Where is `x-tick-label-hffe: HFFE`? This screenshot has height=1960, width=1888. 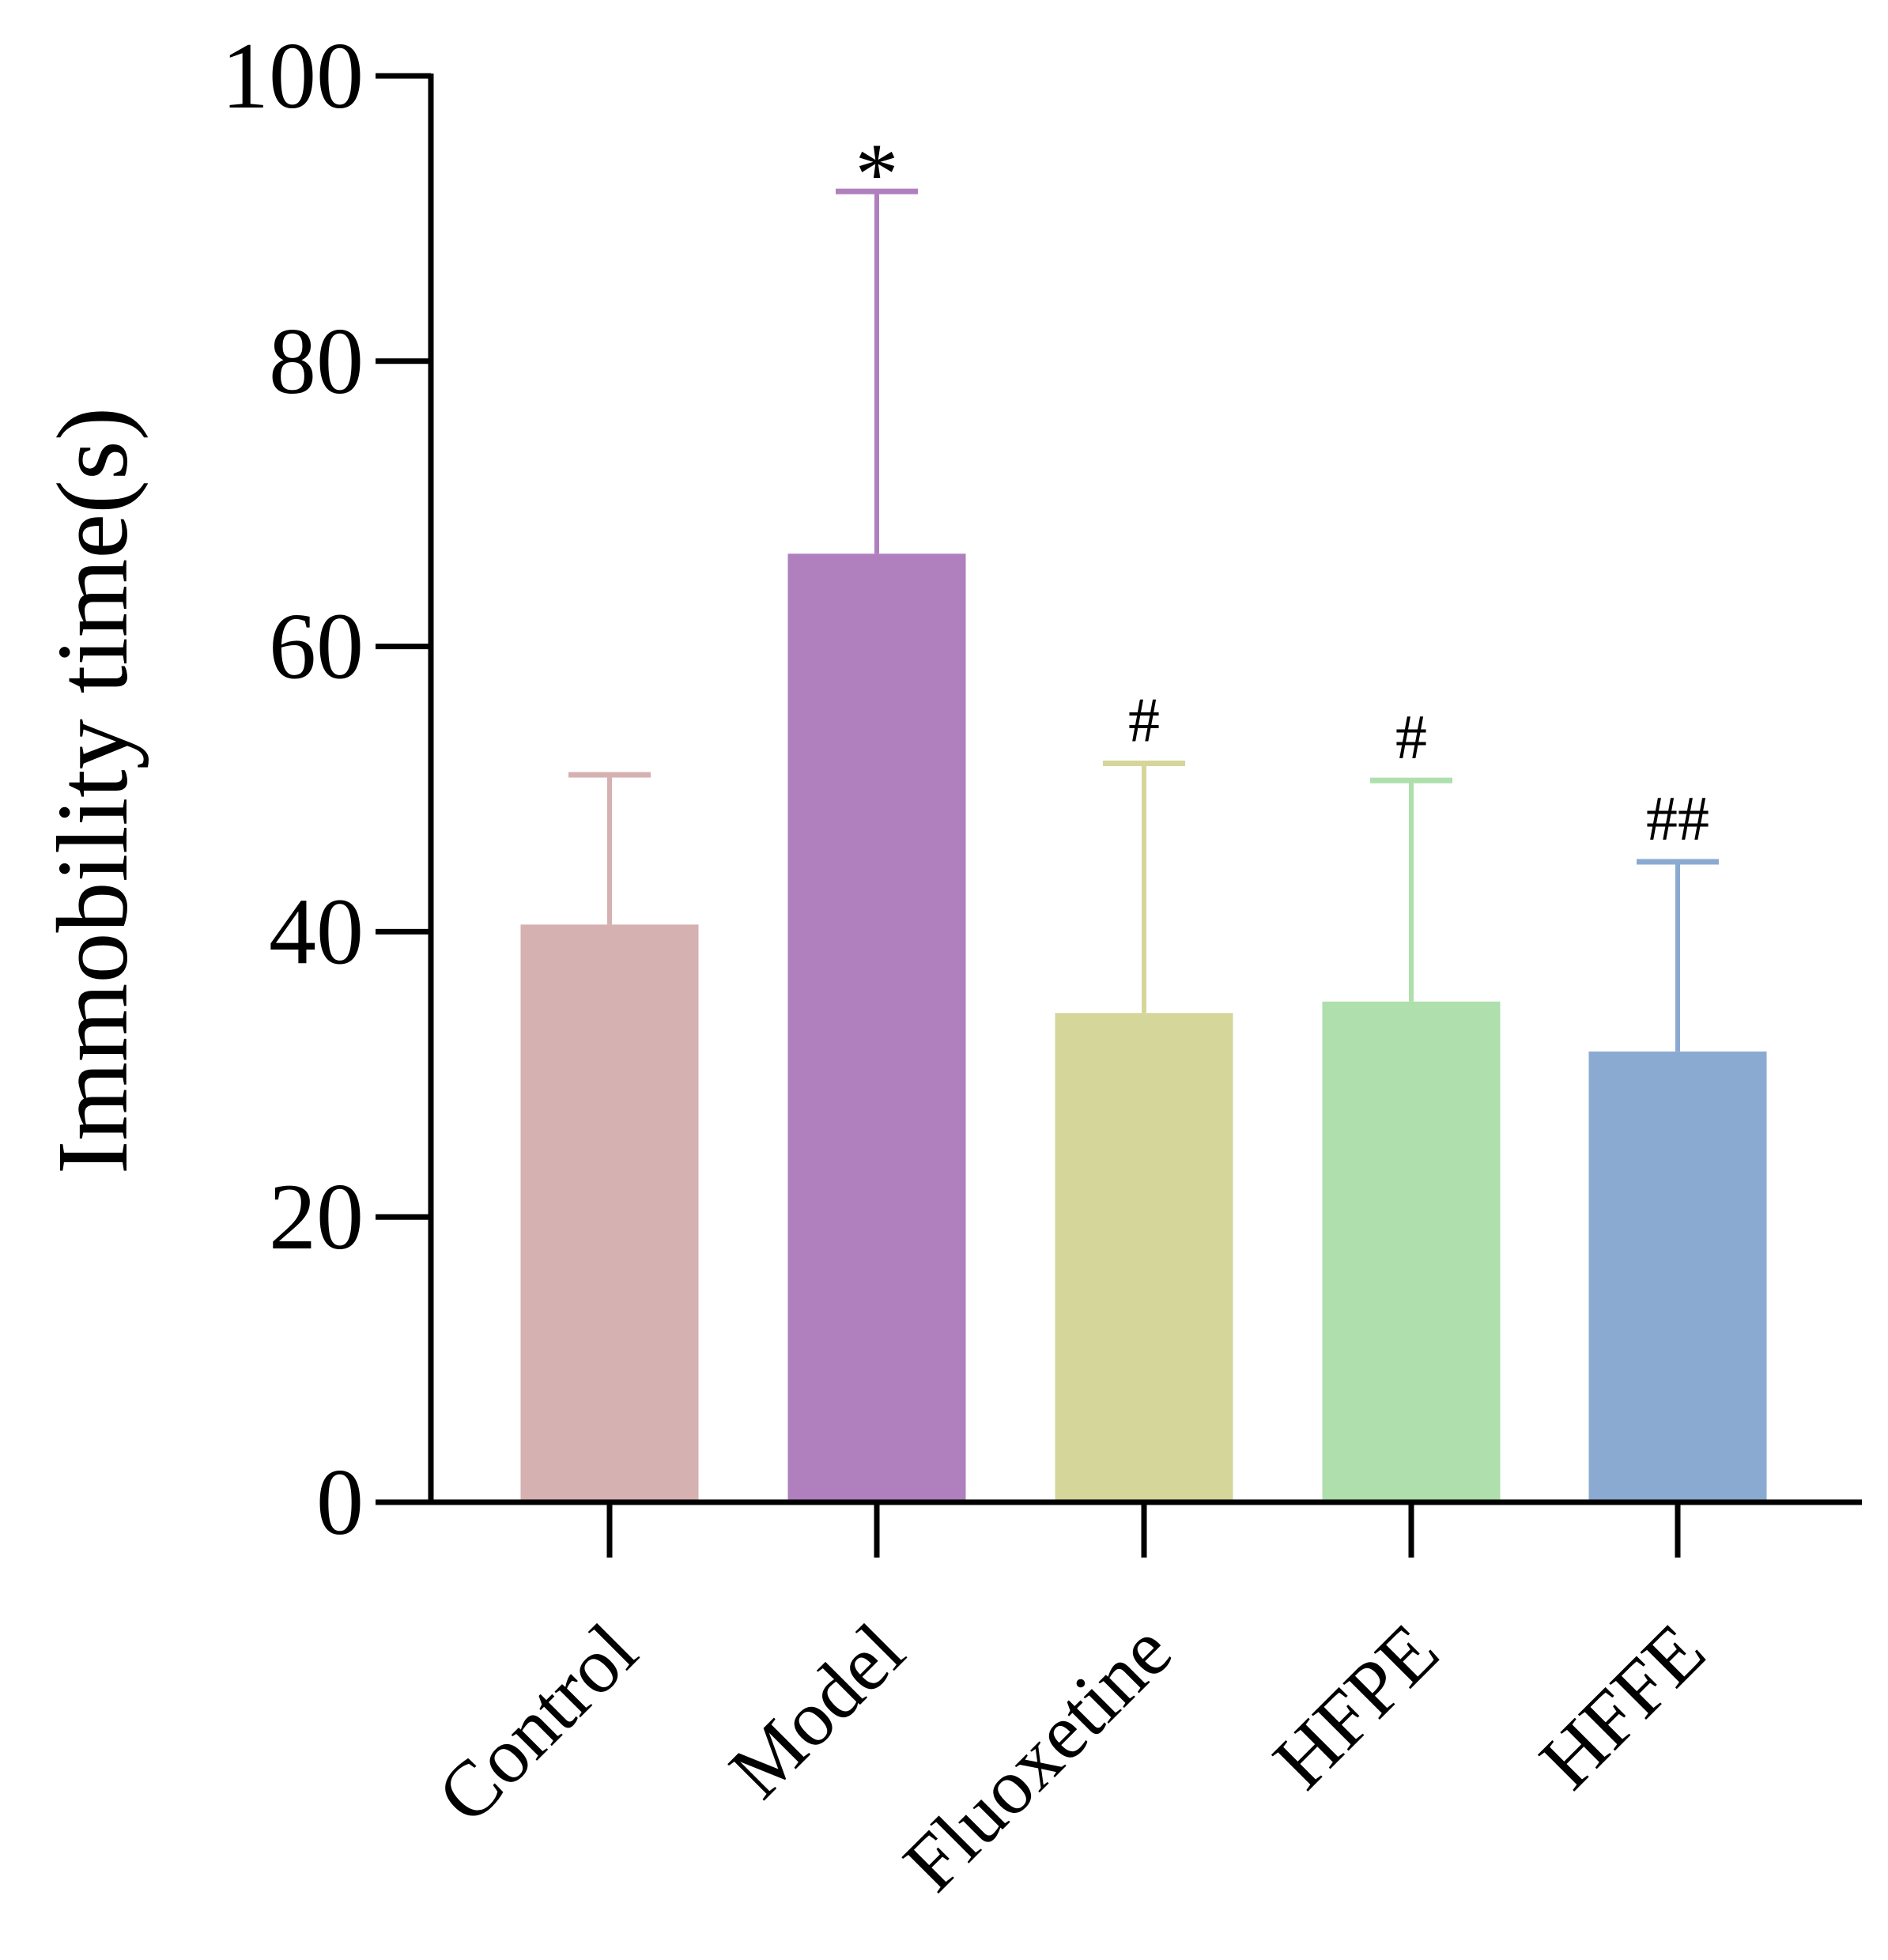
x-tick-label-hffe: HFFE is located at coordinates (1622, 1706).